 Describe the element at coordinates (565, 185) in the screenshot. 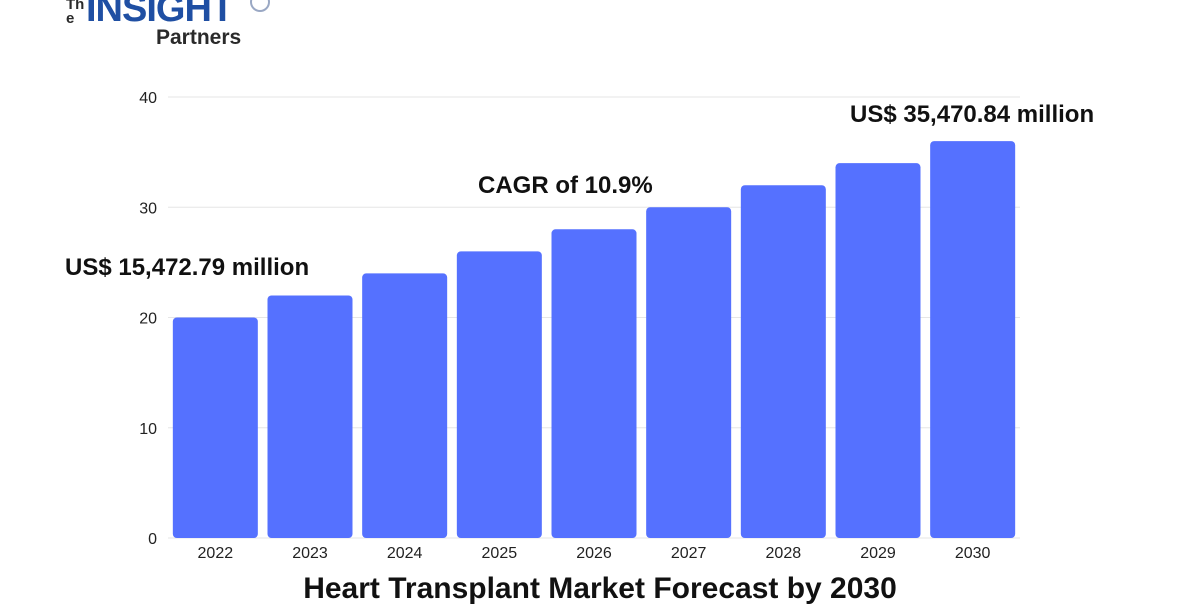

I see `cagr-annotation: CAGR of 10.9%` at that location.